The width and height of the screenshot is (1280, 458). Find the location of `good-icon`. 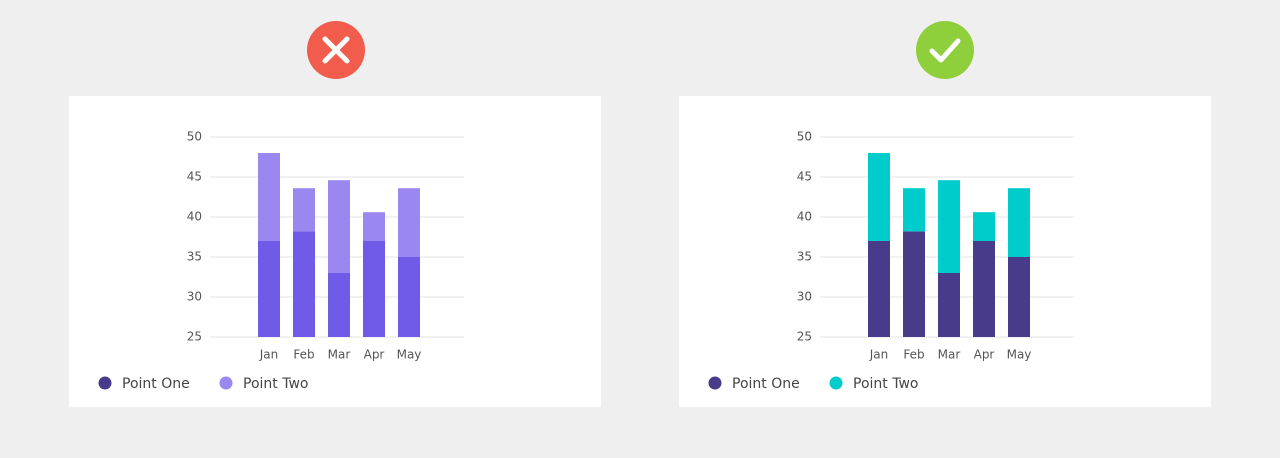

good-icon is located at coordinates (945, 50).